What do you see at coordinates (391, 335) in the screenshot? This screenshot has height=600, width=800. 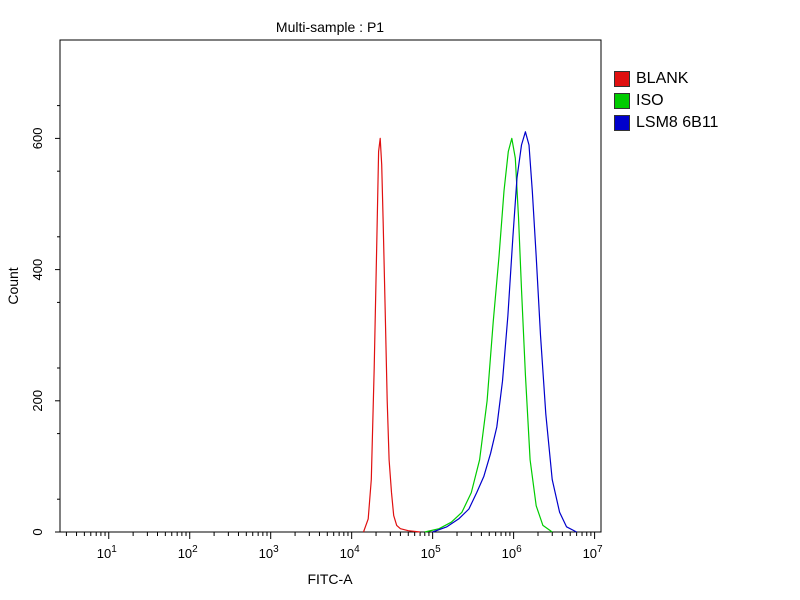 I see `series-line-blank` at bounding box center [391, 335].